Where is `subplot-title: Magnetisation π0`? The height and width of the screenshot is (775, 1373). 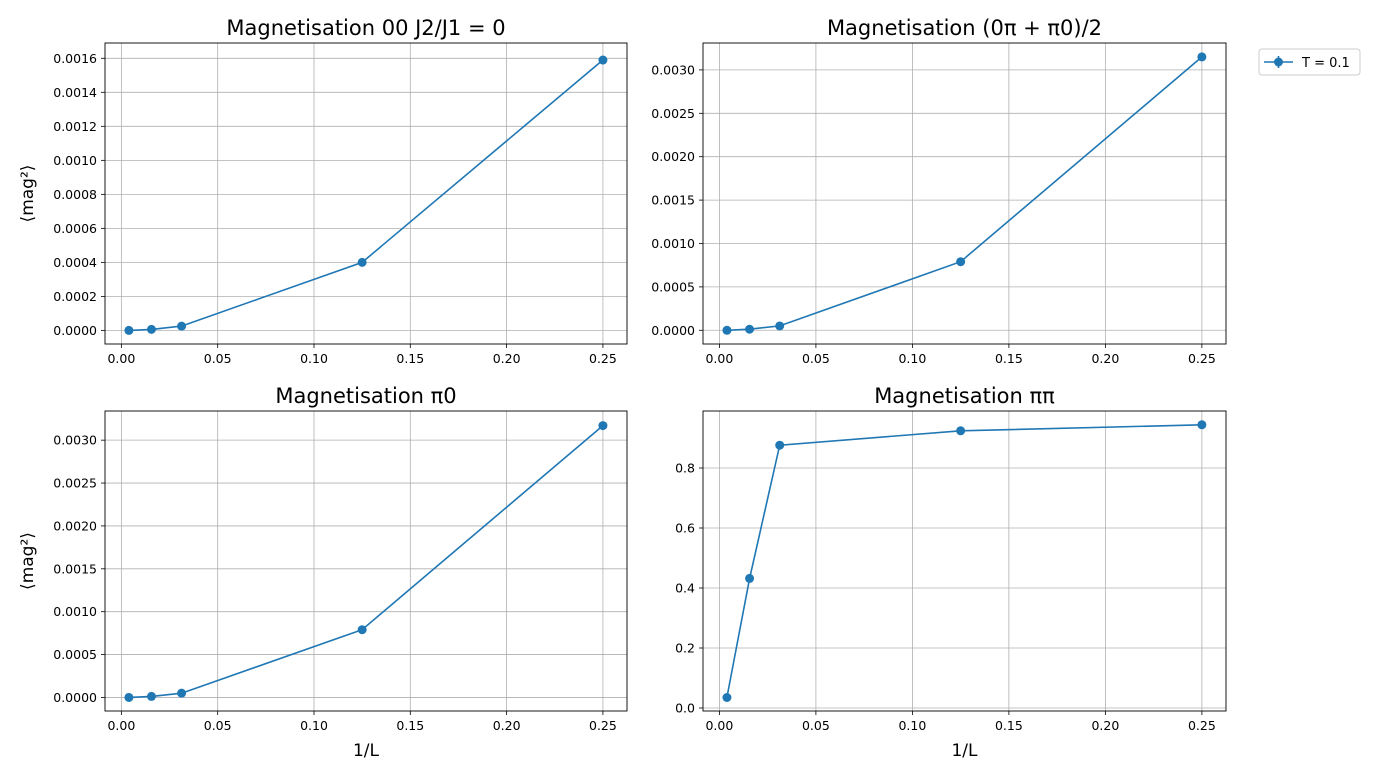
subplot-title: Magnetisation π0 is located at coordinates (365, 396).